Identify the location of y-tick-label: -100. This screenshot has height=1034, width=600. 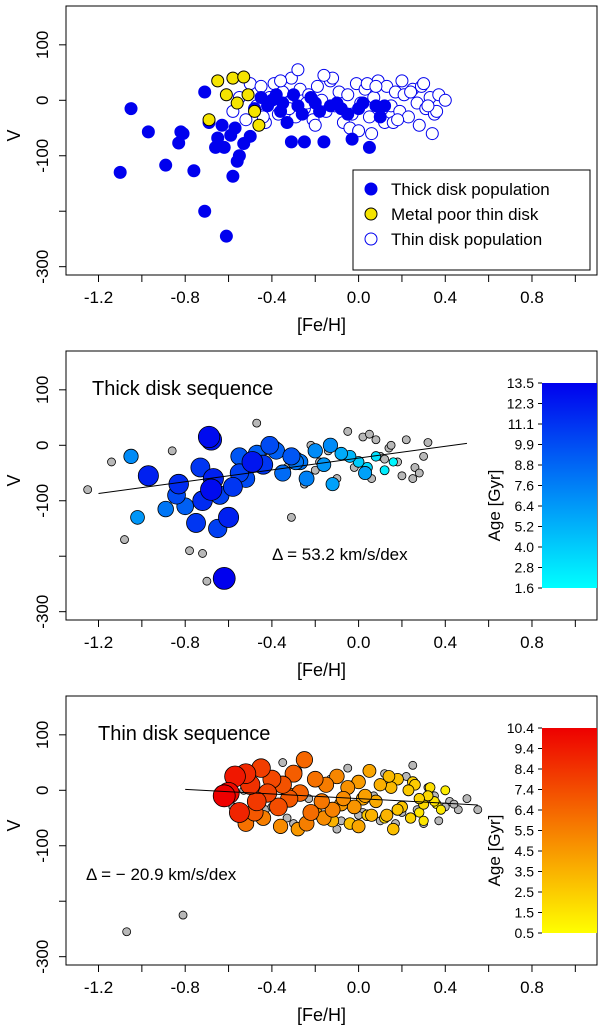
(42, 501).